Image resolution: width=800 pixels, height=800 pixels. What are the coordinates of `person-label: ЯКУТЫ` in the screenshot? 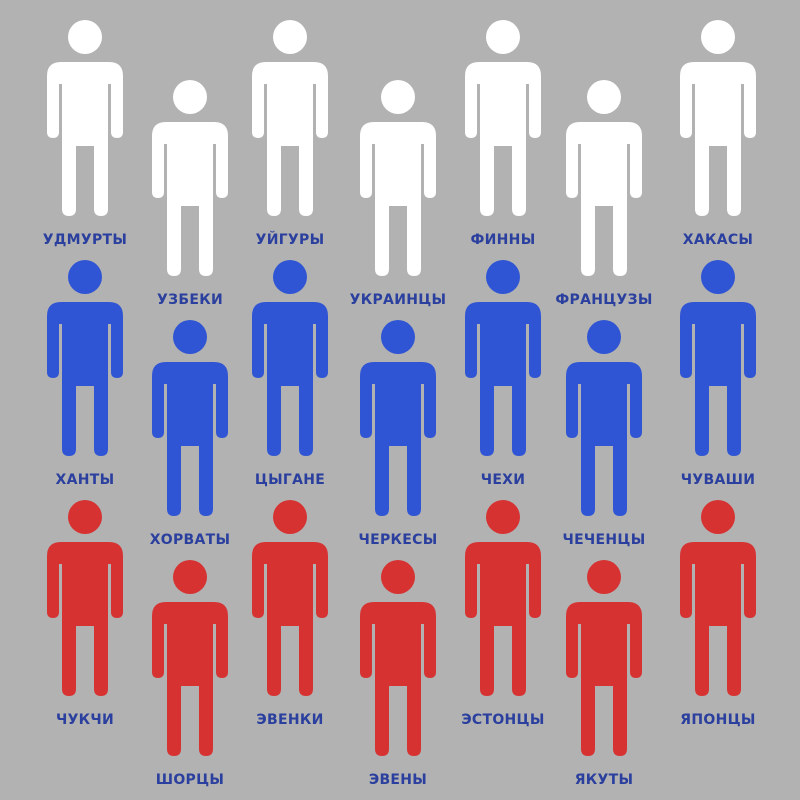 It's located at (604, 780).